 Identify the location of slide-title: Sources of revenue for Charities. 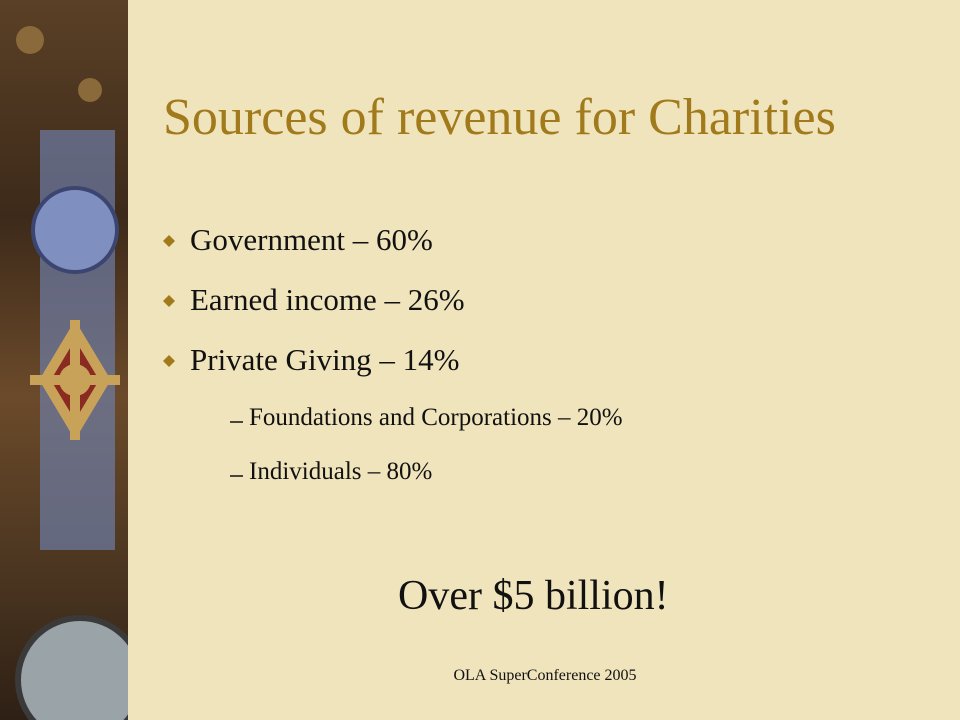
(499, 117).